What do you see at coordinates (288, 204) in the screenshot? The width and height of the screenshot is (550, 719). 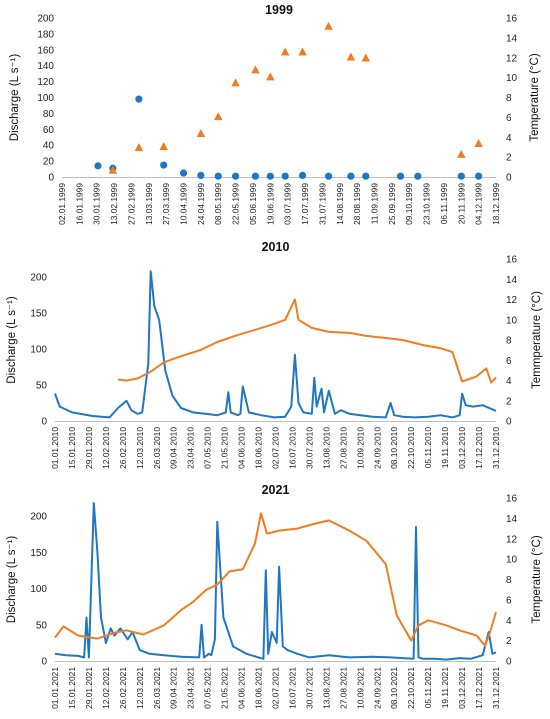 I see `x-tick-label: 03.07.1999` at bounding box center [288, 204].